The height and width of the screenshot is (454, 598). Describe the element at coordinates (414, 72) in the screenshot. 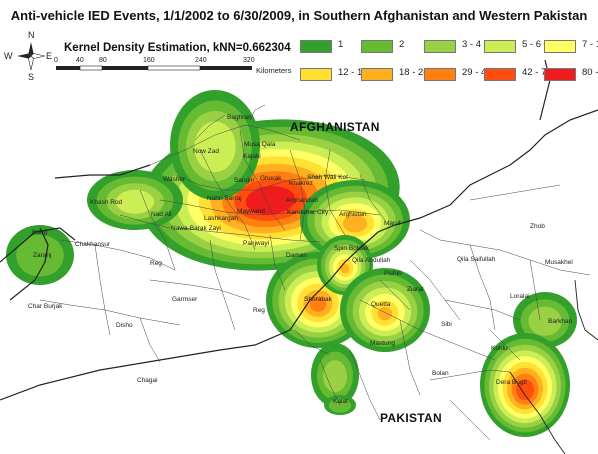

I see `legend-label: 18 - 28` at that location.